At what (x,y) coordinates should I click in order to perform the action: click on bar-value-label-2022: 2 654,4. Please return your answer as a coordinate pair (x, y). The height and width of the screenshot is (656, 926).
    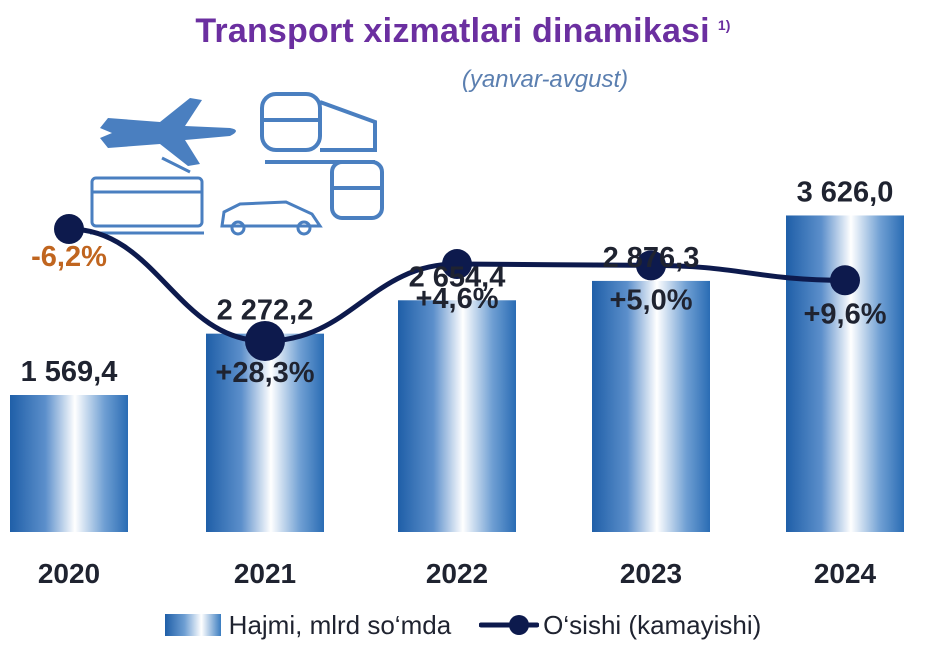
    Looking at the image, I should click on (457, 277).